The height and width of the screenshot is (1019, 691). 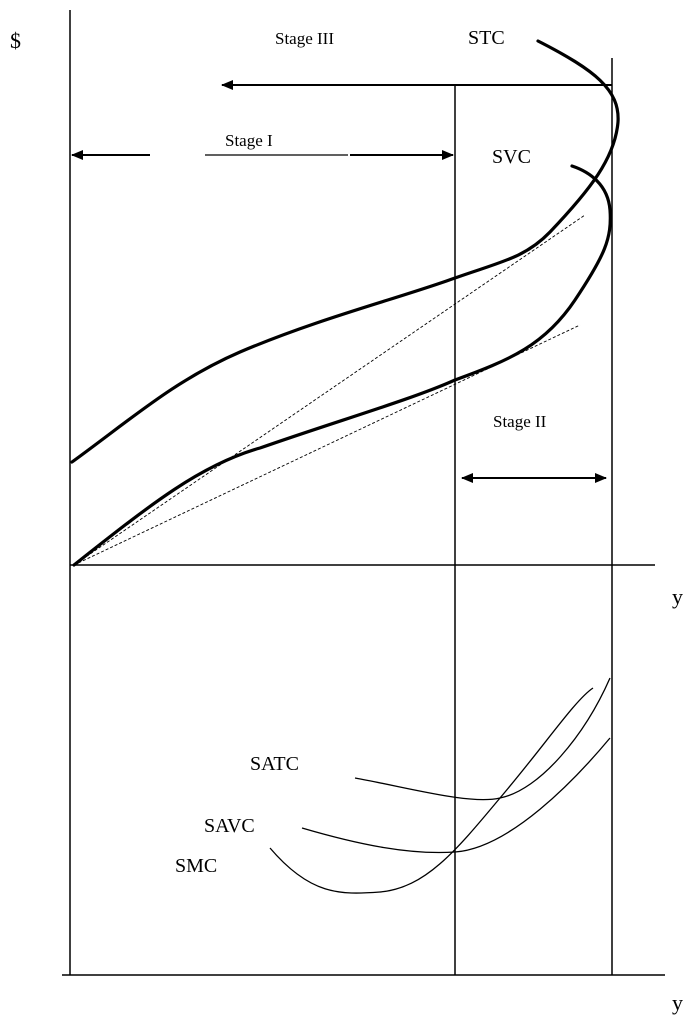 I want to click on smc-label: SMC, so click(x=196, y=866).